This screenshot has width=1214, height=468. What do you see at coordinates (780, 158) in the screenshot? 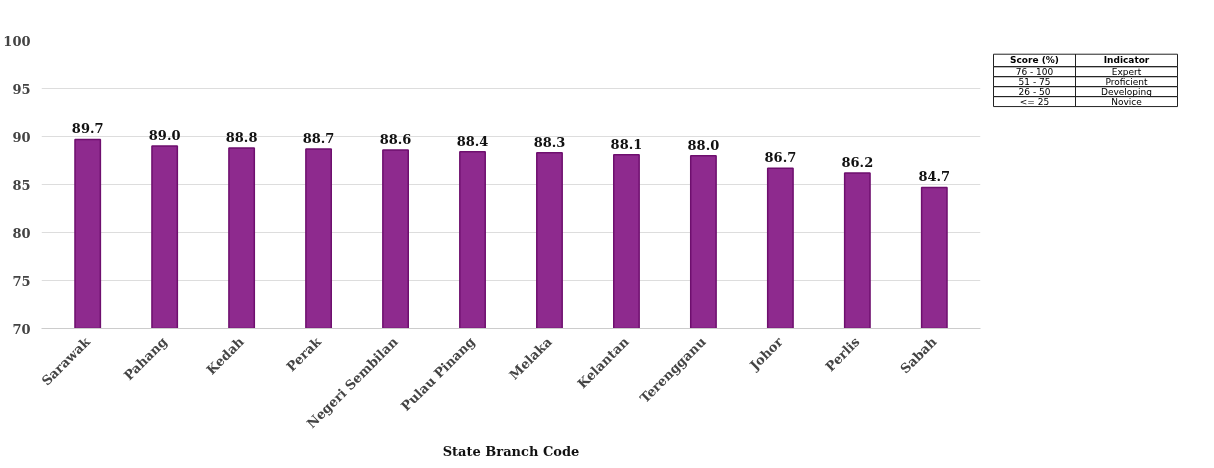
I see `data-label: 86.7` at bounding box center [780, 158].